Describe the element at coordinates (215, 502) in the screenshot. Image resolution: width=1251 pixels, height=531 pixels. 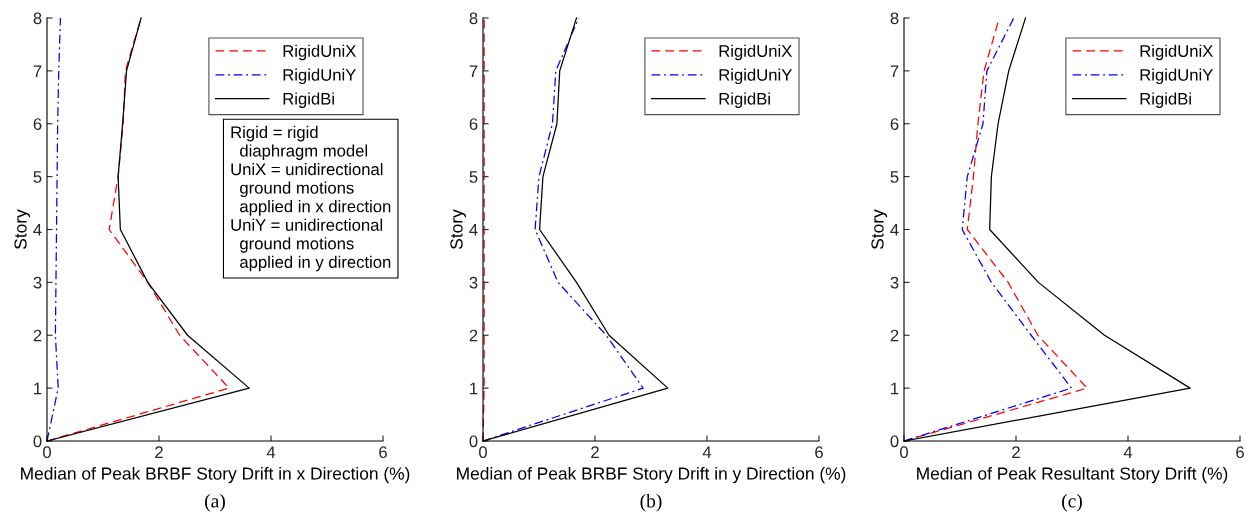
I see `text: (a)` at that location.